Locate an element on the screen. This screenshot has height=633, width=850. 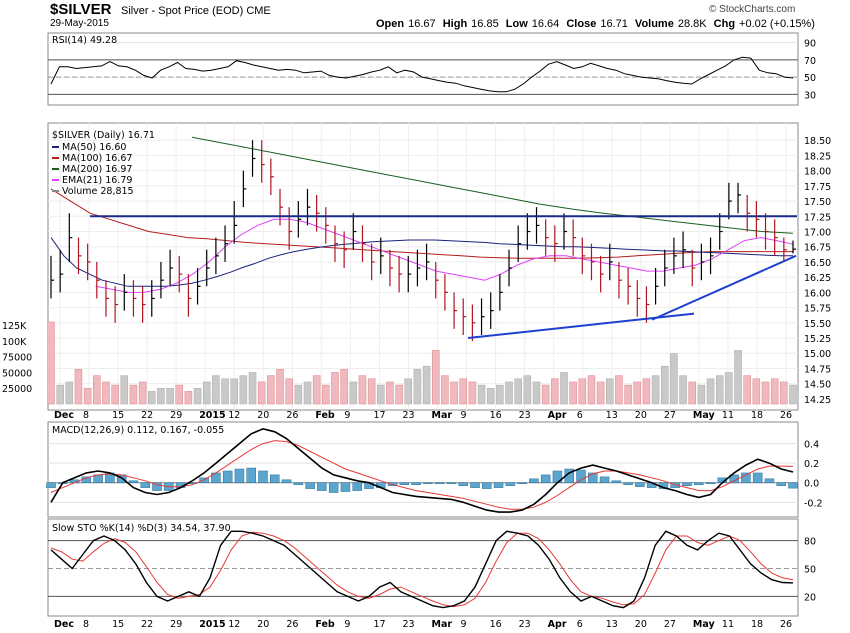
price-tick-label: 17.50 is located at coordinates (817, 202).